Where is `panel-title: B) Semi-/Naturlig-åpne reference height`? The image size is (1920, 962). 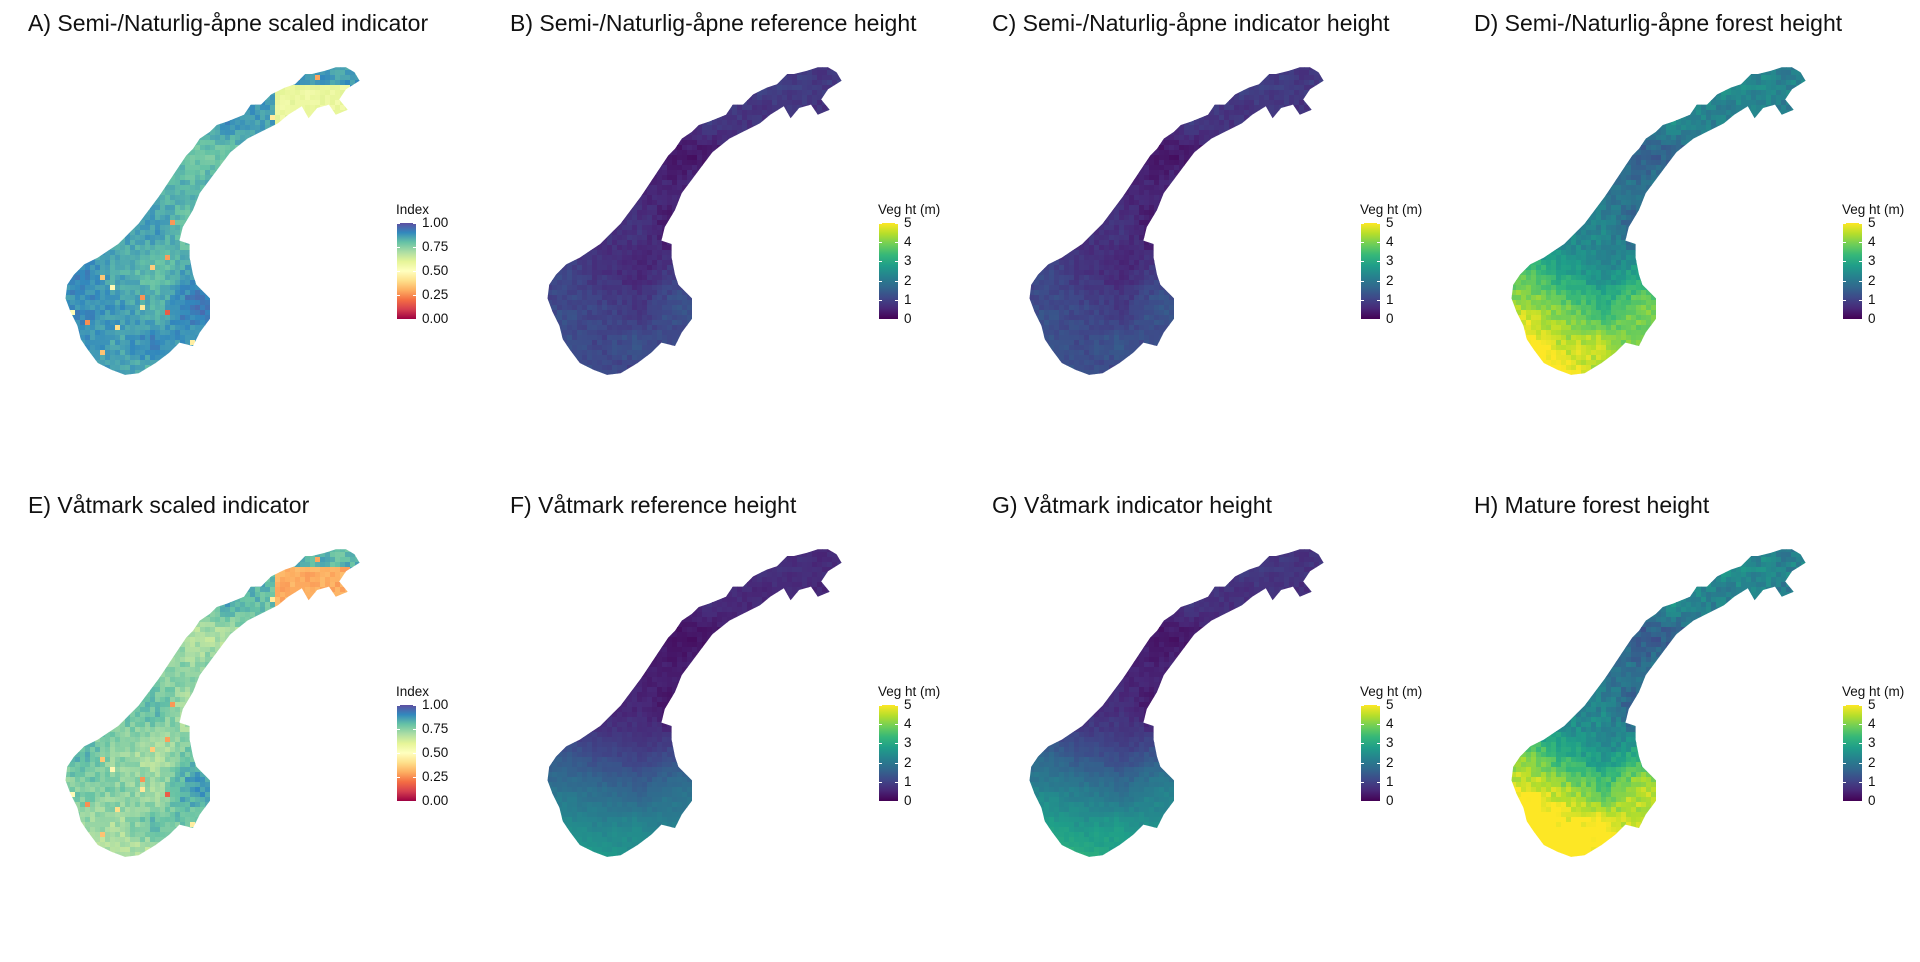 panel-title: B) Semi-/Naturlig-åpne reference height is located at coordinates (713, 23).